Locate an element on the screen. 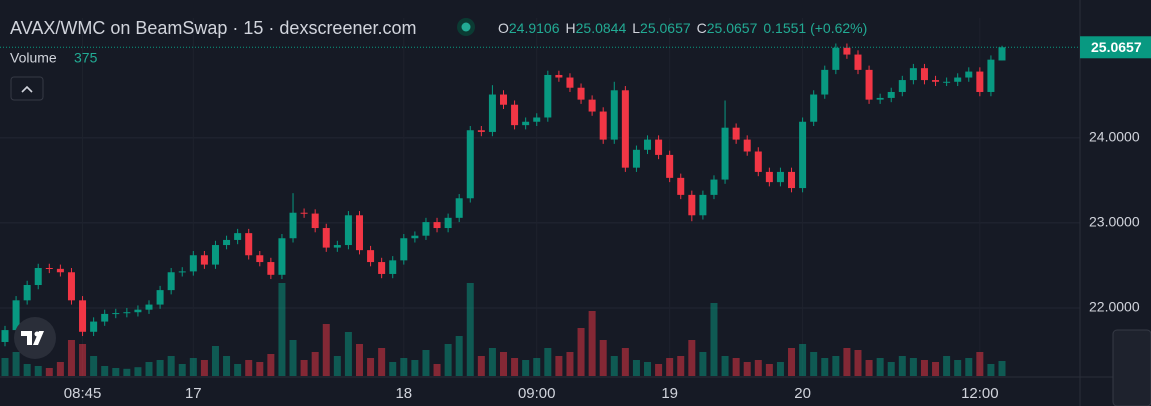 The width and height of the screenshot is (1151, 406). y-tick-label: 22.0000 is located at coordinates (1114, 307).